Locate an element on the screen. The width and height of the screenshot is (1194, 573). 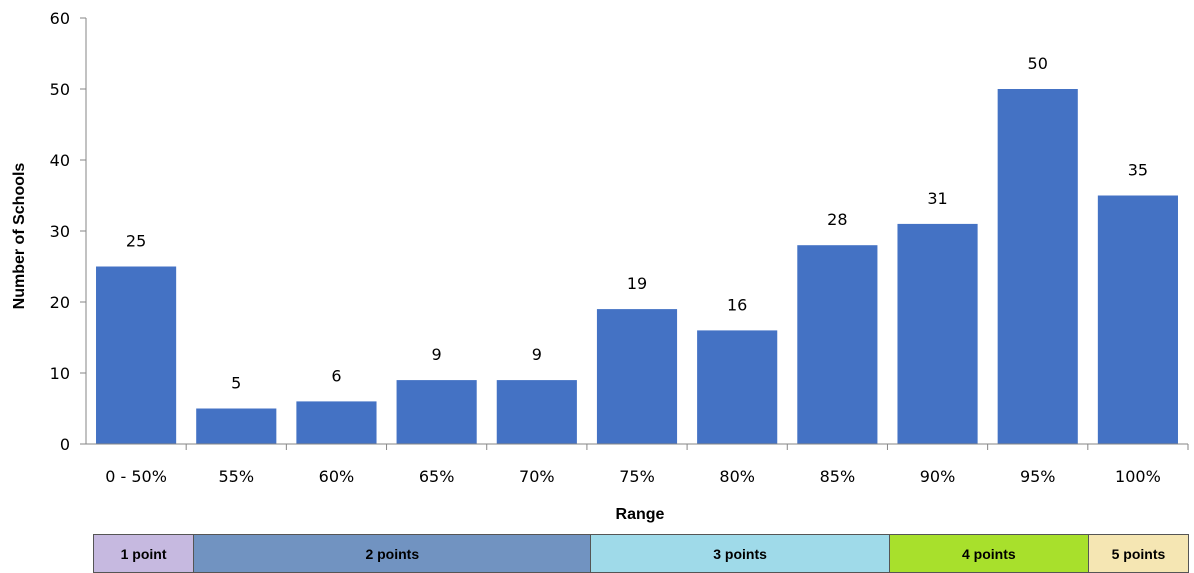
y-tick-label: 20 is located at coordinates (60, 302).